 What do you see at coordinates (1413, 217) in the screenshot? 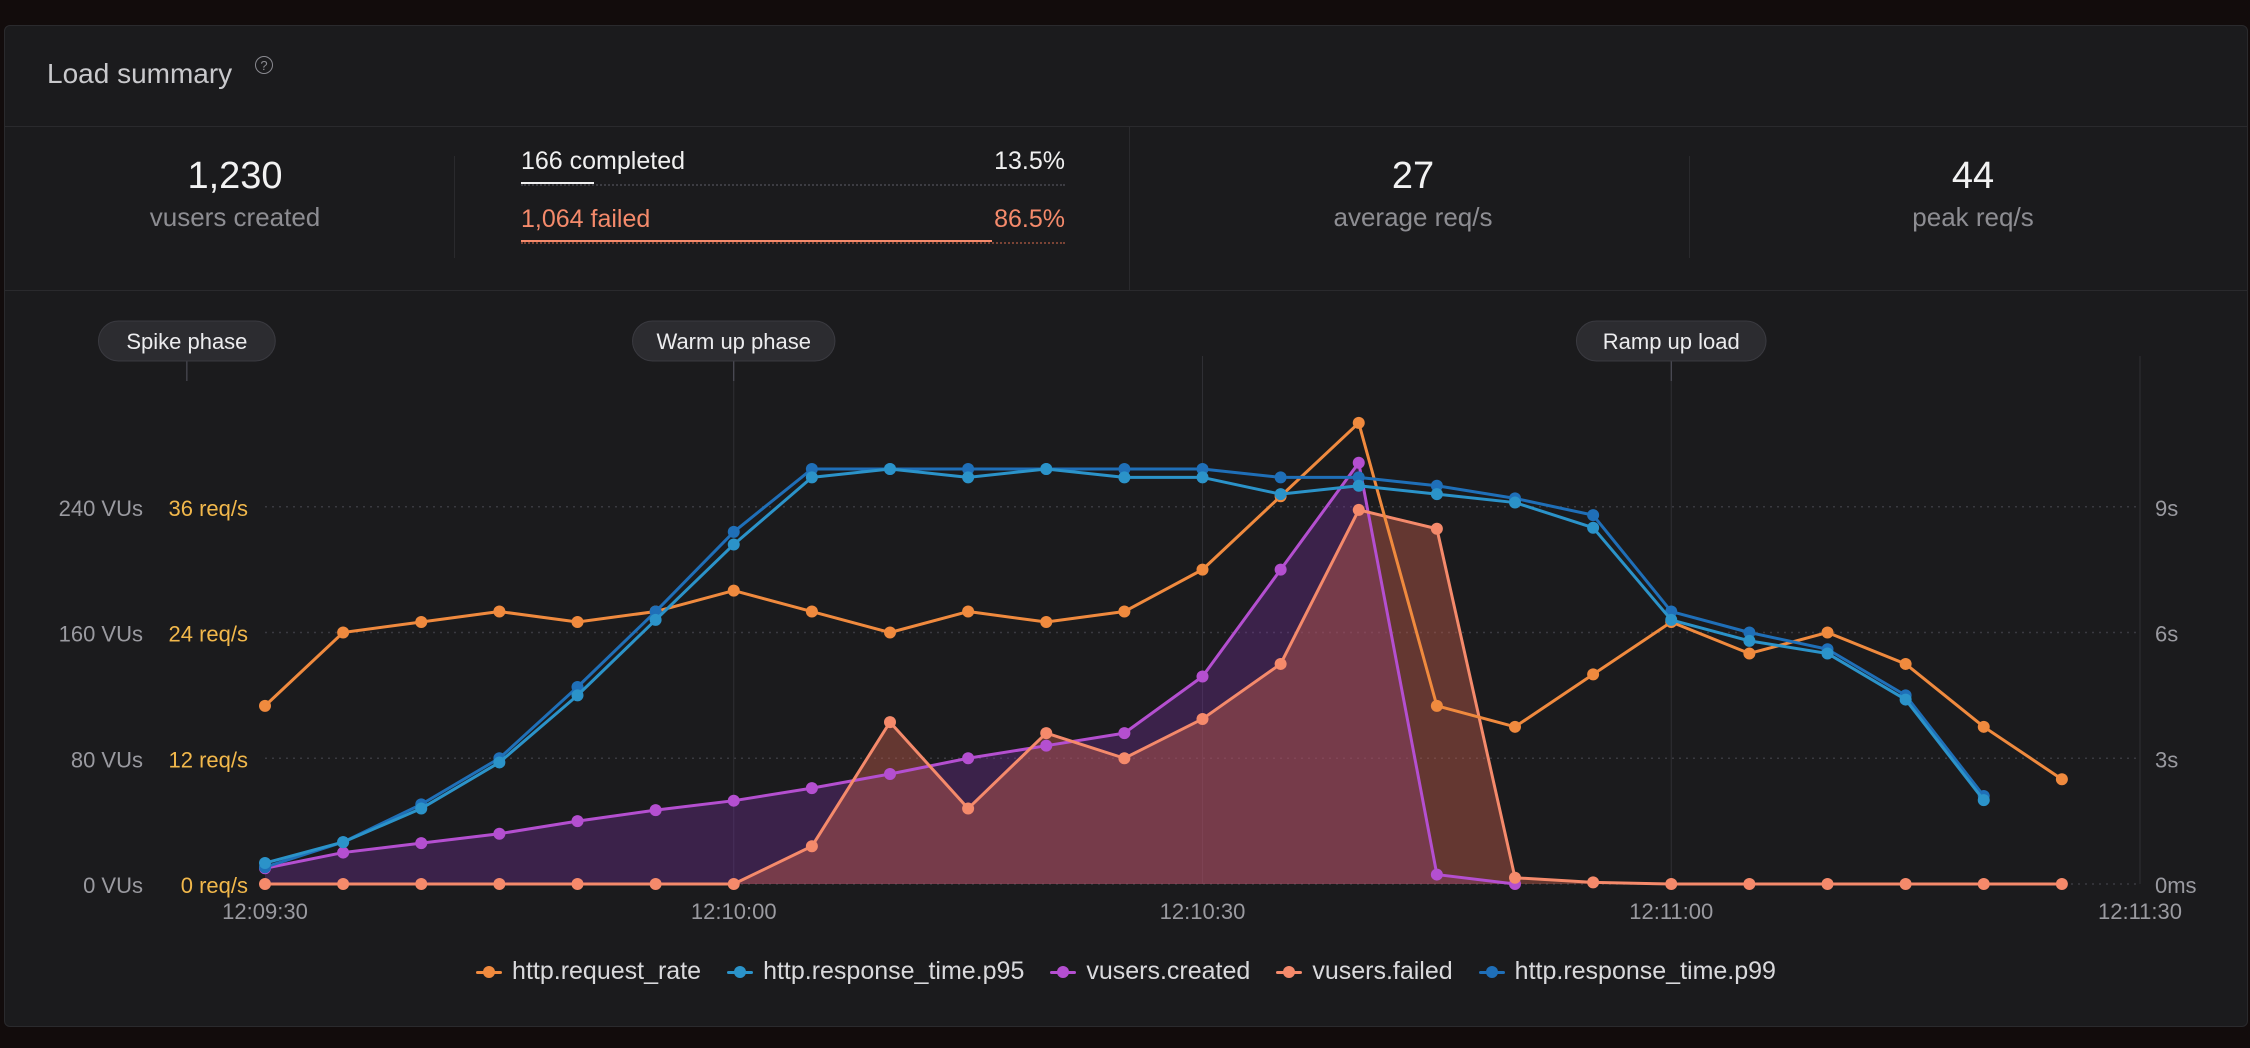
I see `average-rps-label: average req/s` at bounding box center [1413, 217].